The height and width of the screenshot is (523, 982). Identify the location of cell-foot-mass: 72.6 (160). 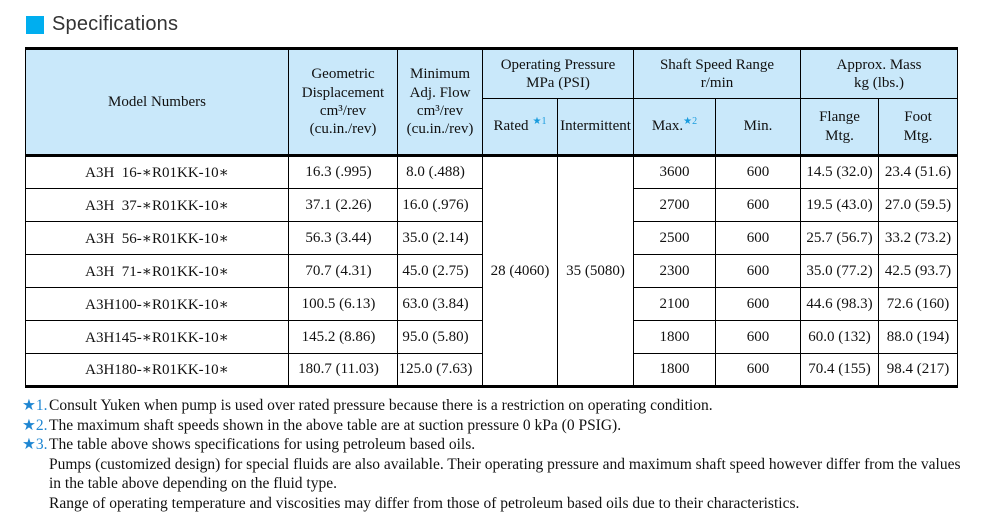
(918, 304).